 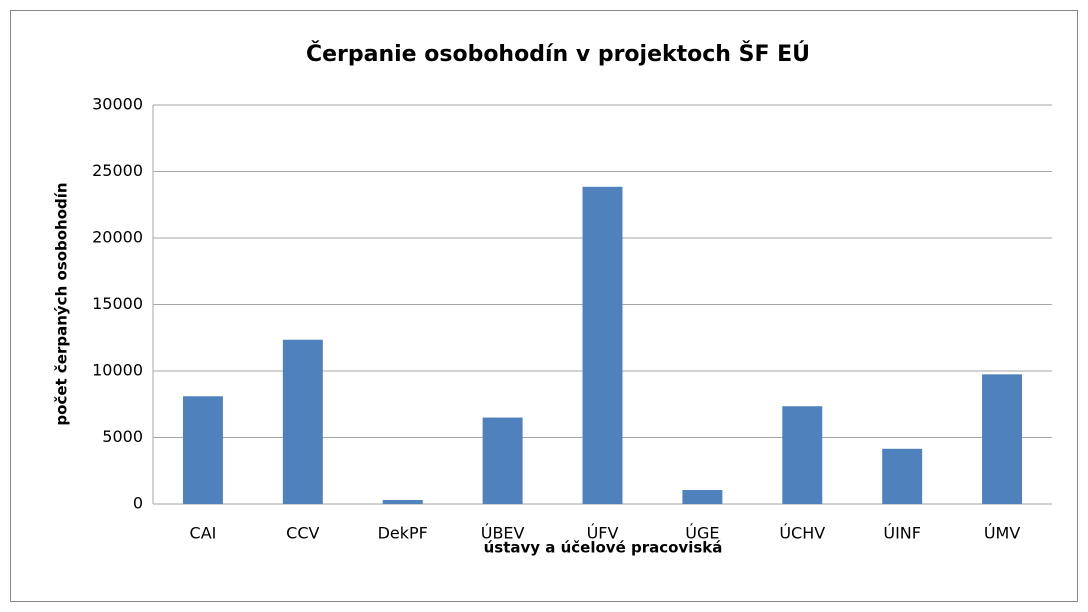 I want to click on x-axis-label: ústavy a účelové pracoviská, so click(x=603, y=548).